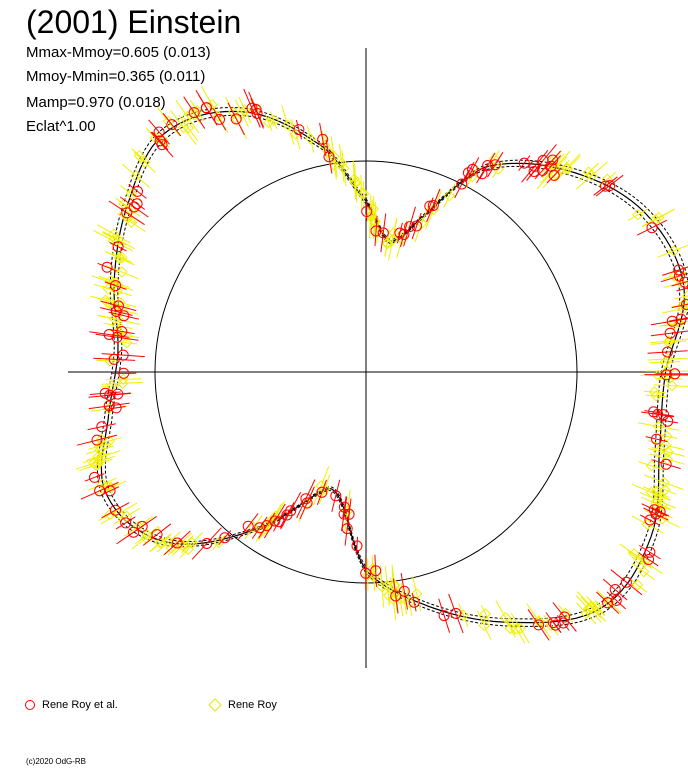  What do you see at coordinates (71, 705) in the screenshot?
I see `legend-item-series1: Rene Roy et al.` at bounding box center [71, 705].